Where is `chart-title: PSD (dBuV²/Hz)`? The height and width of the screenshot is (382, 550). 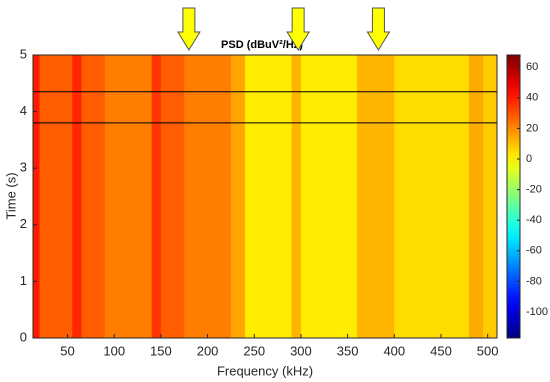 chart-title: PSD (dBuV²/Hz) is located at coordinates (262, 45).